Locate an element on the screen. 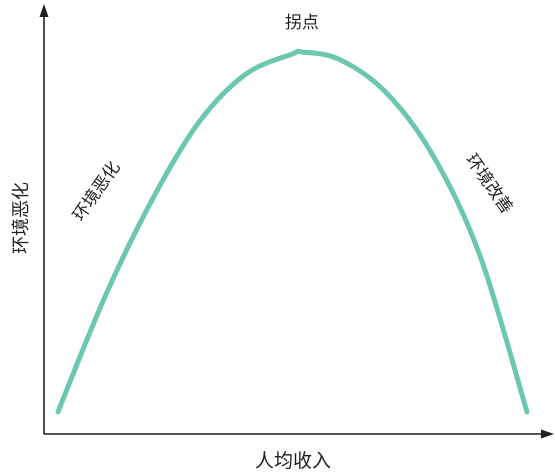 This screenshot has width=555, height=473. annotation-env-degradation: 环境恶化 is located at coordinates (96, 191).